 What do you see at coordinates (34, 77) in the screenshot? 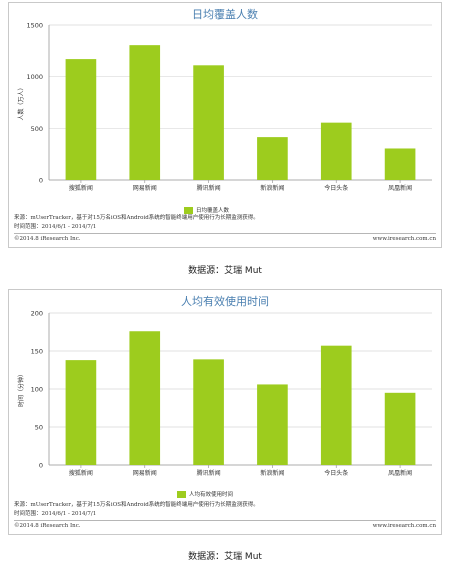
I see `y-tick-label: 1000` at bounding box center [34, 77].